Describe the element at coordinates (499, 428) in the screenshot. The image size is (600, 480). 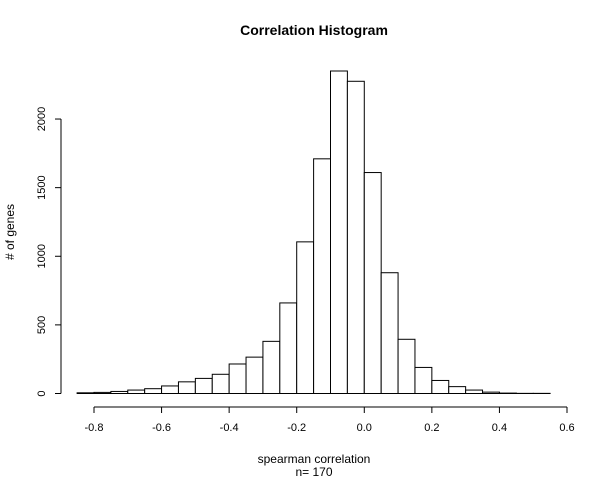
I see `x-tick-label: 0.4` at that location.